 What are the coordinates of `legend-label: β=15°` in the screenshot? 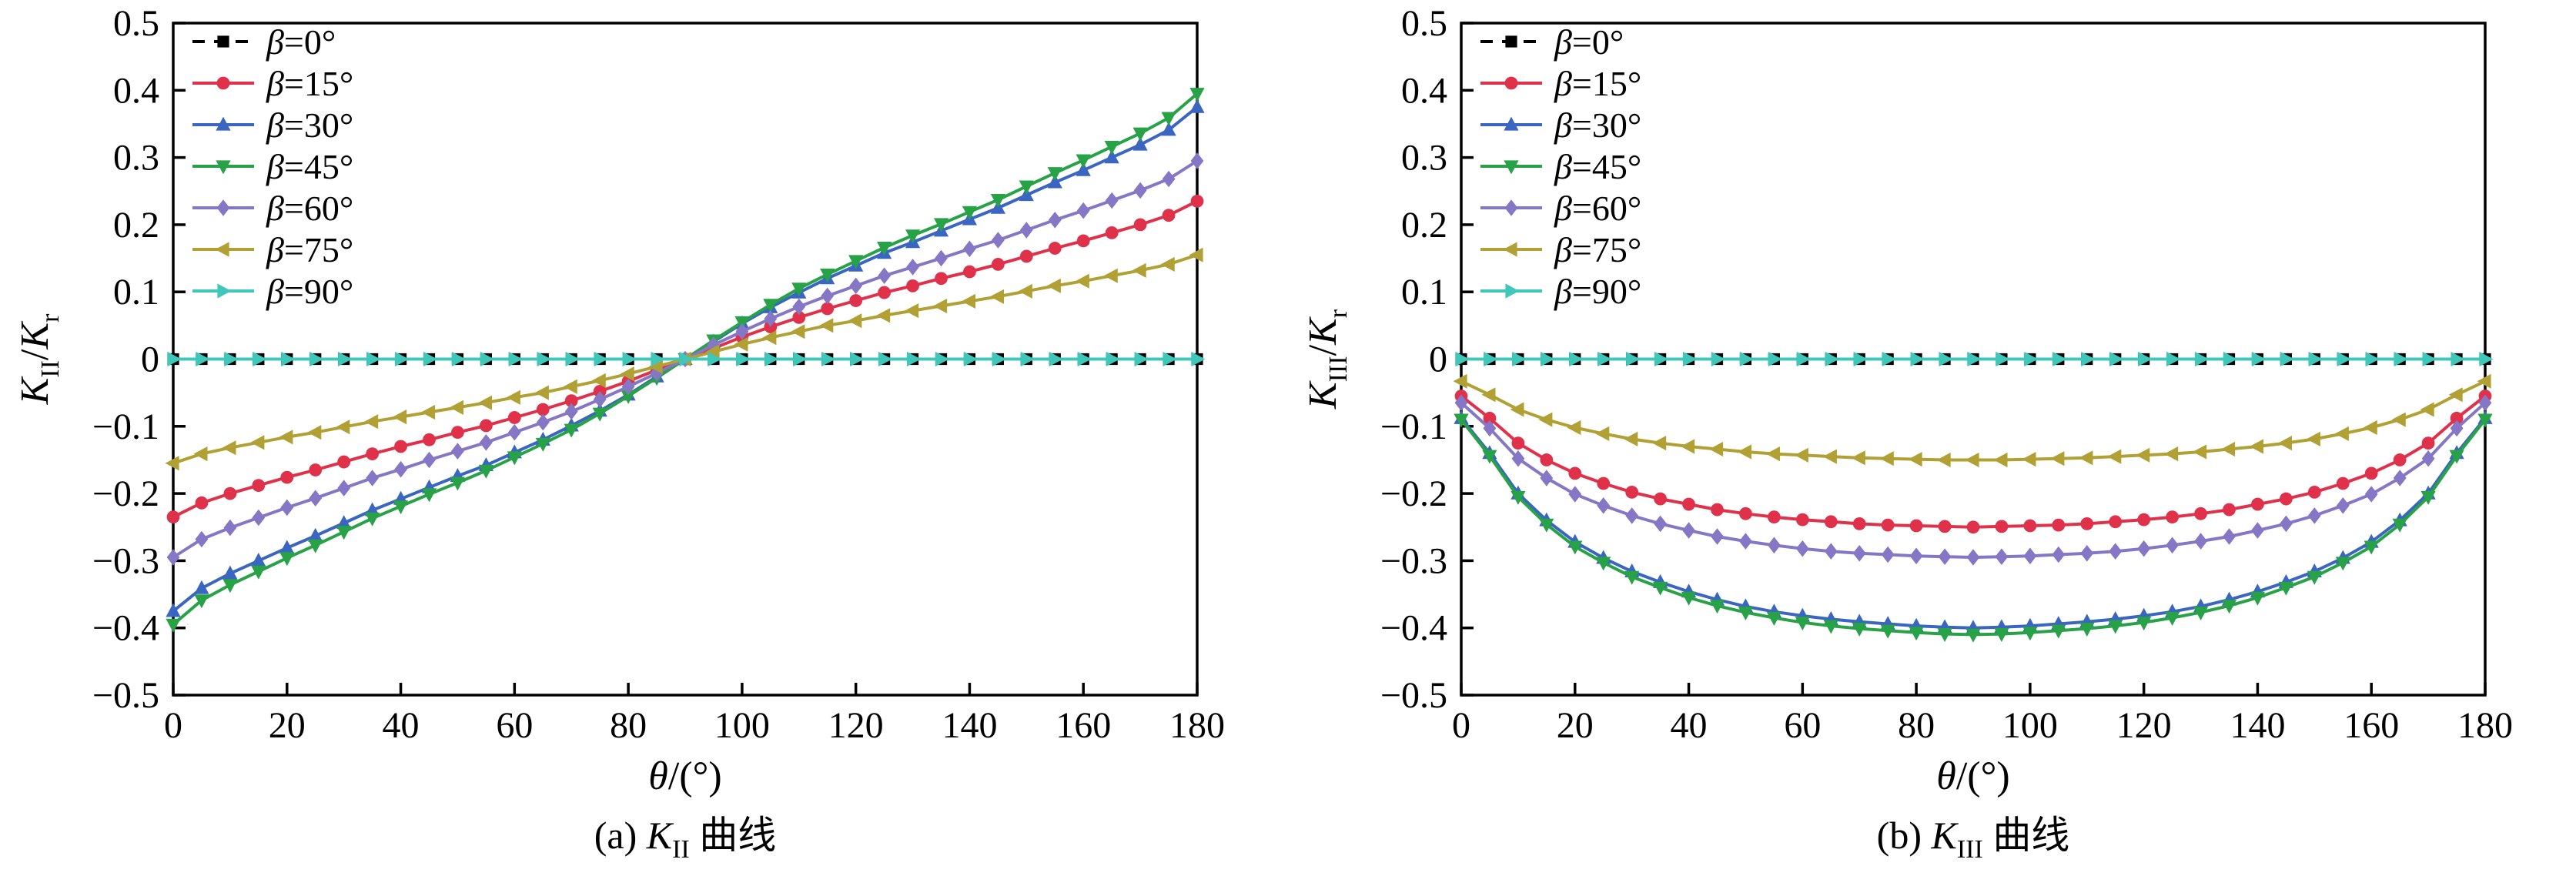 It's located at (309, 84).